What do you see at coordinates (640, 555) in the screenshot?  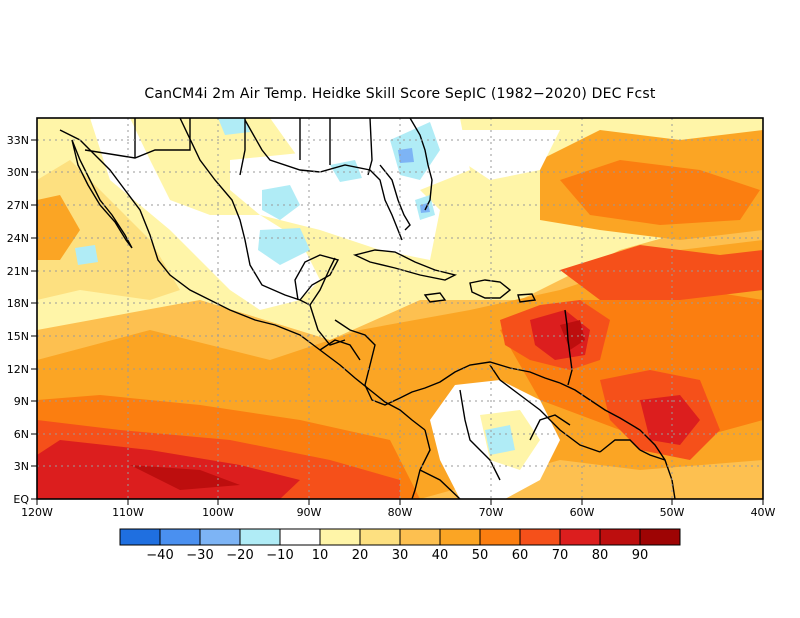 I see `colorbar-label: 90` at bounding box center [640, 555].